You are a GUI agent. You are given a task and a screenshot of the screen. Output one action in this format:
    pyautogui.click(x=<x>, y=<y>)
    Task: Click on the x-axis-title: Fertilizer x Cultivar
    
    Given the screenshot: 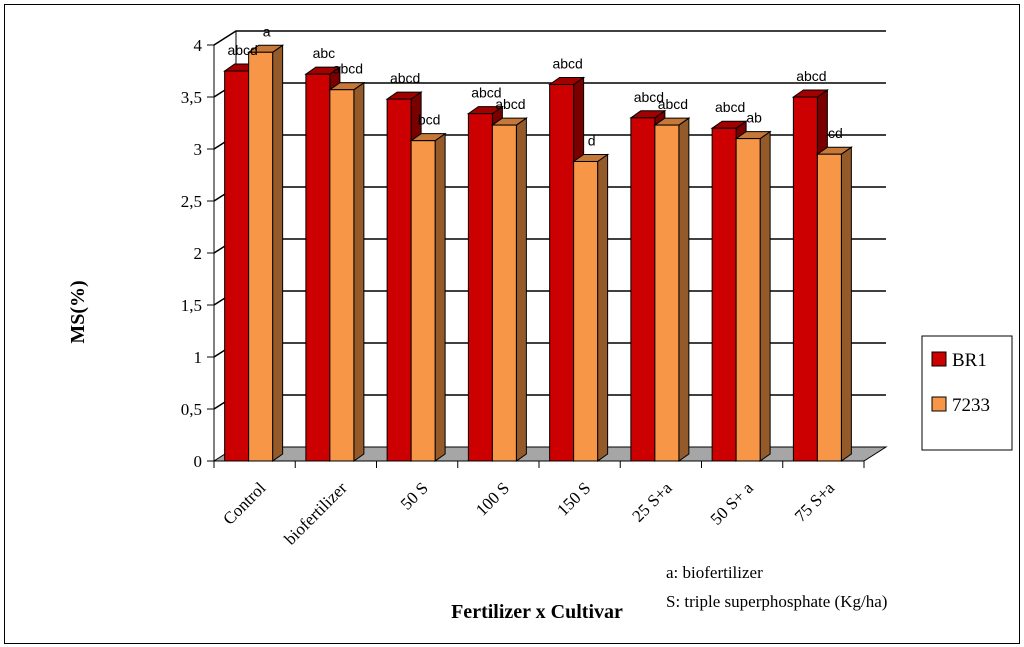 What is the action you would take?
    pyautogui.click(x=537, y=612)
    